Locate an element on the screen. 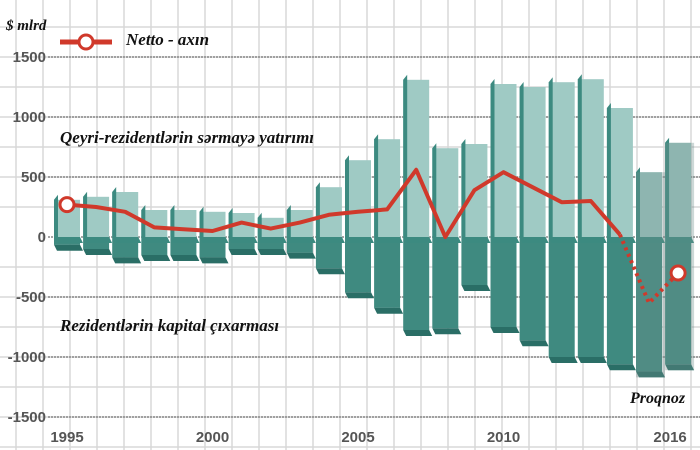 This screenshot has width=700, height=450. x-tick-label: 2005 is located at coordinates (357, 437).